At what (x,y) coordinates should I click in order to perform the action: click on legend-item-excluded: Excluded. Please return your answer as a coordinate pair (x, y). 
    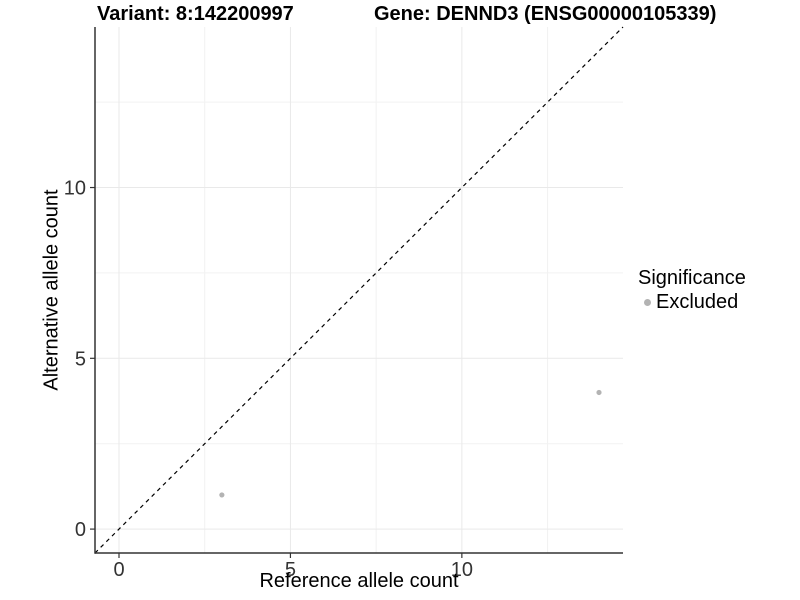
    Looking at the image, I should click on (692, 302).